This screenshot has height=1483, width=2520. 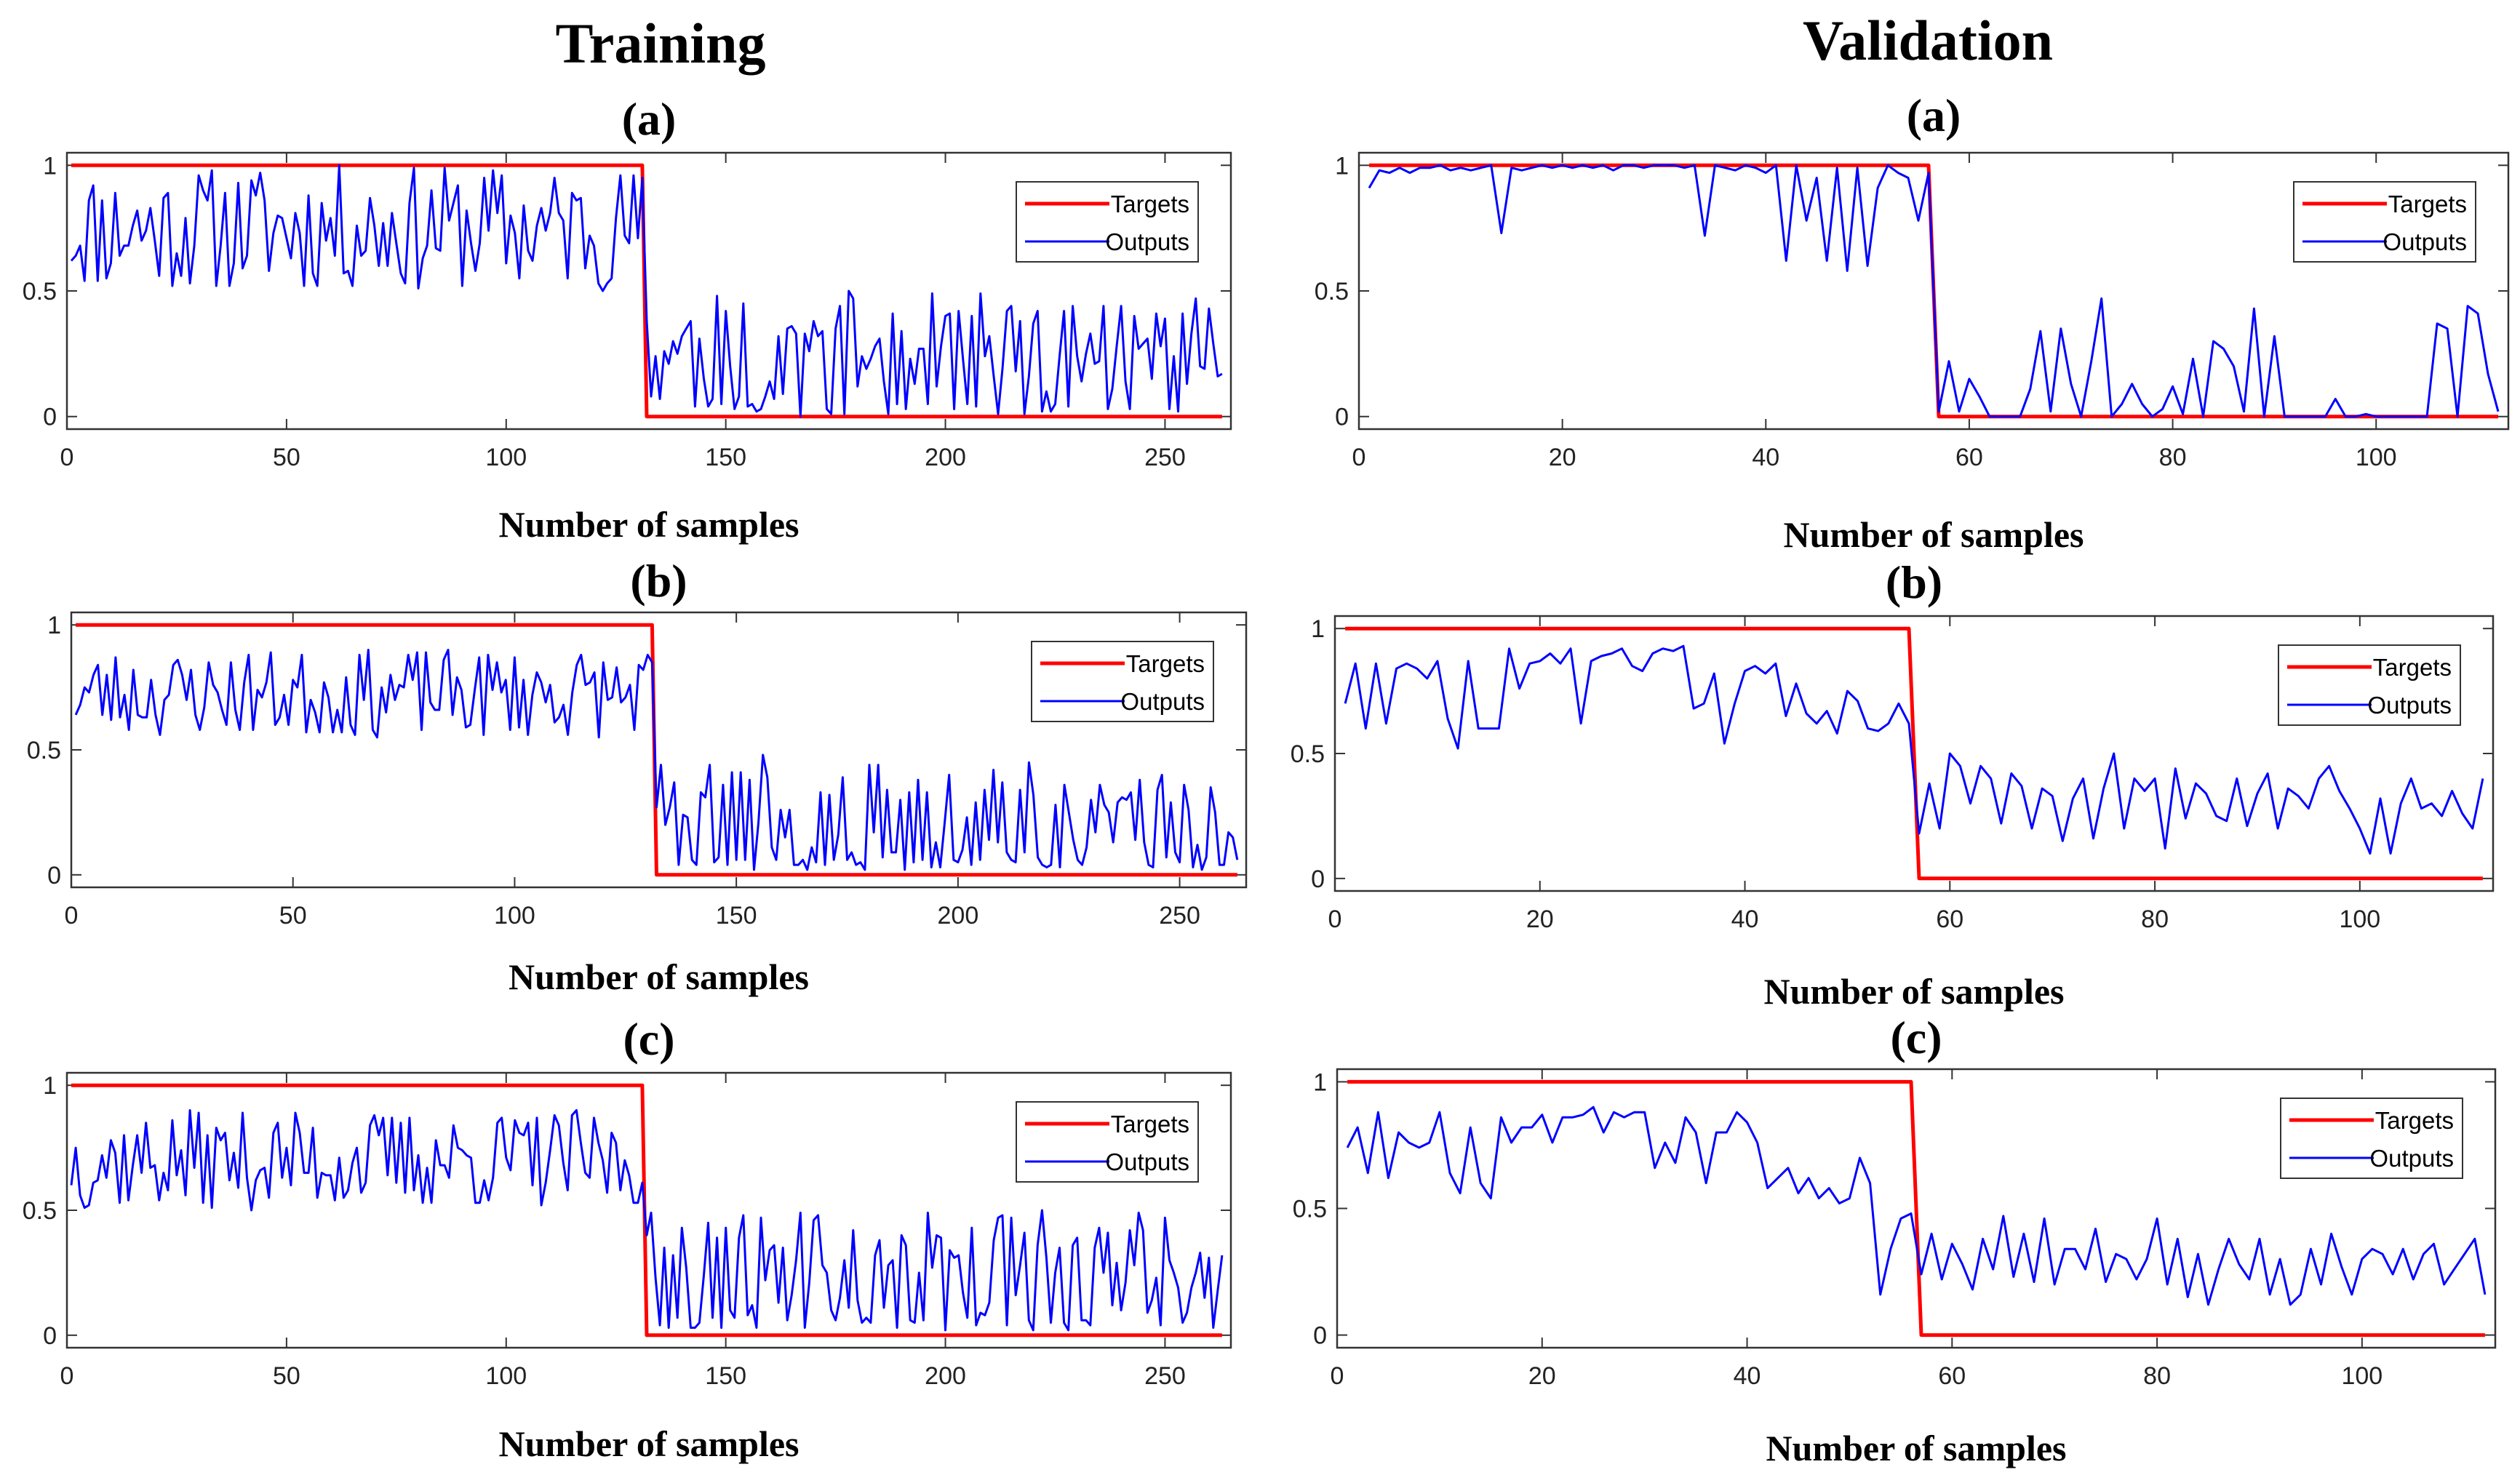 What do you see at coordinates (661, 43) in the screenshot?
I see `column-title-training: Training` at bounding box center [661, 43].